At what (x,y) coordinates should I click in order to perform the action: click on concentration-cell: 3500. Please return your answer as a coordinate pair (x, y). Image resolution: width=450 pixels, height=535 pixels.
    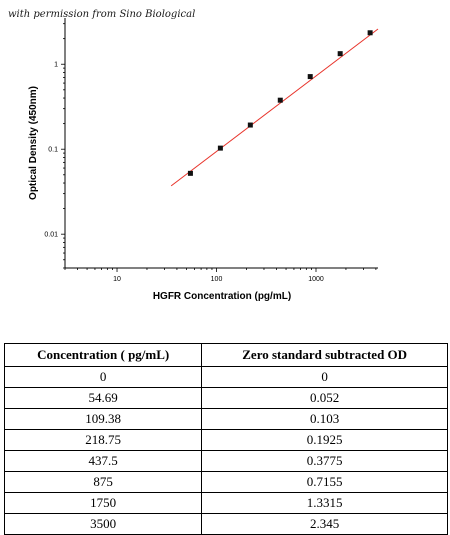
    Looking at the image, I should click on (103, 524).